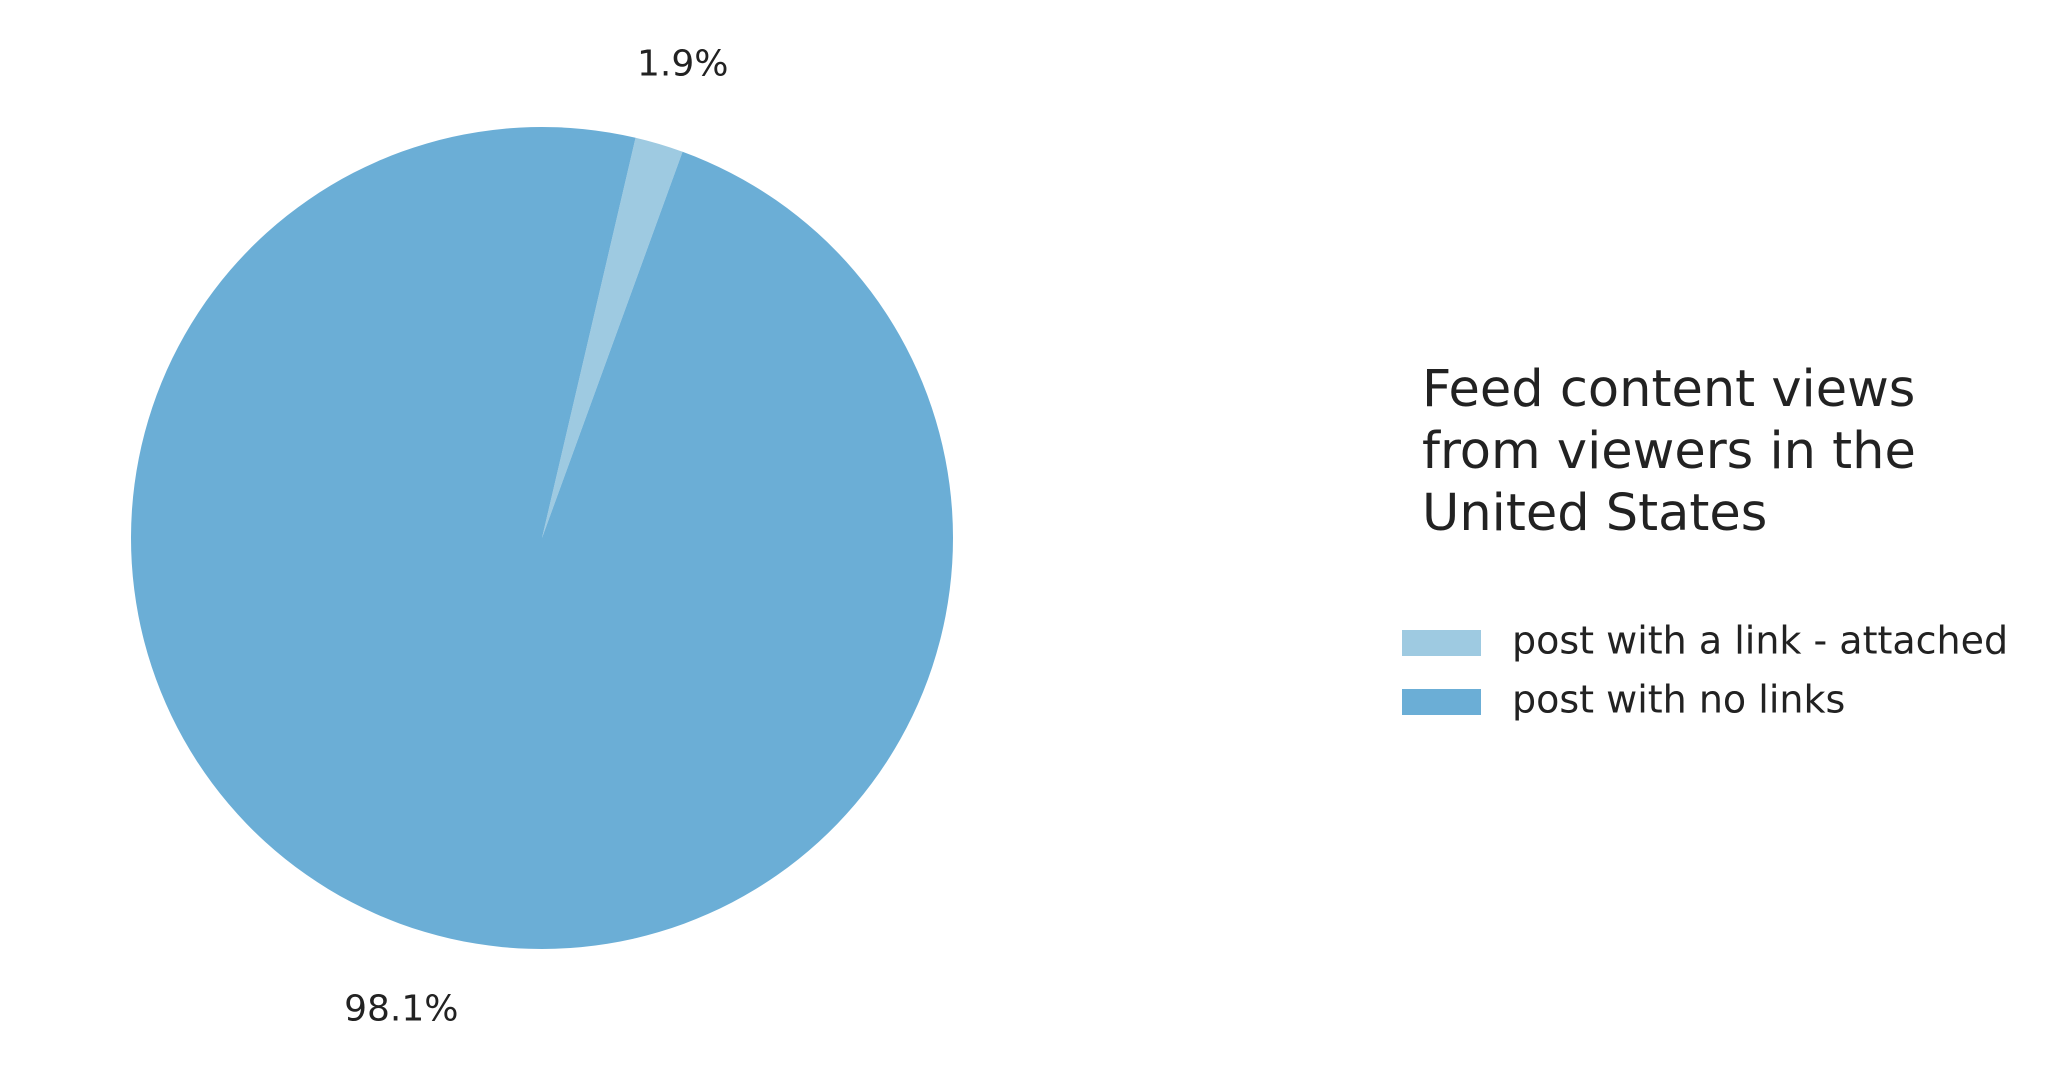  Describe the element at coordinates (1668, 389) in the screenshot. I see `legend-title: Feed content views` at that location.